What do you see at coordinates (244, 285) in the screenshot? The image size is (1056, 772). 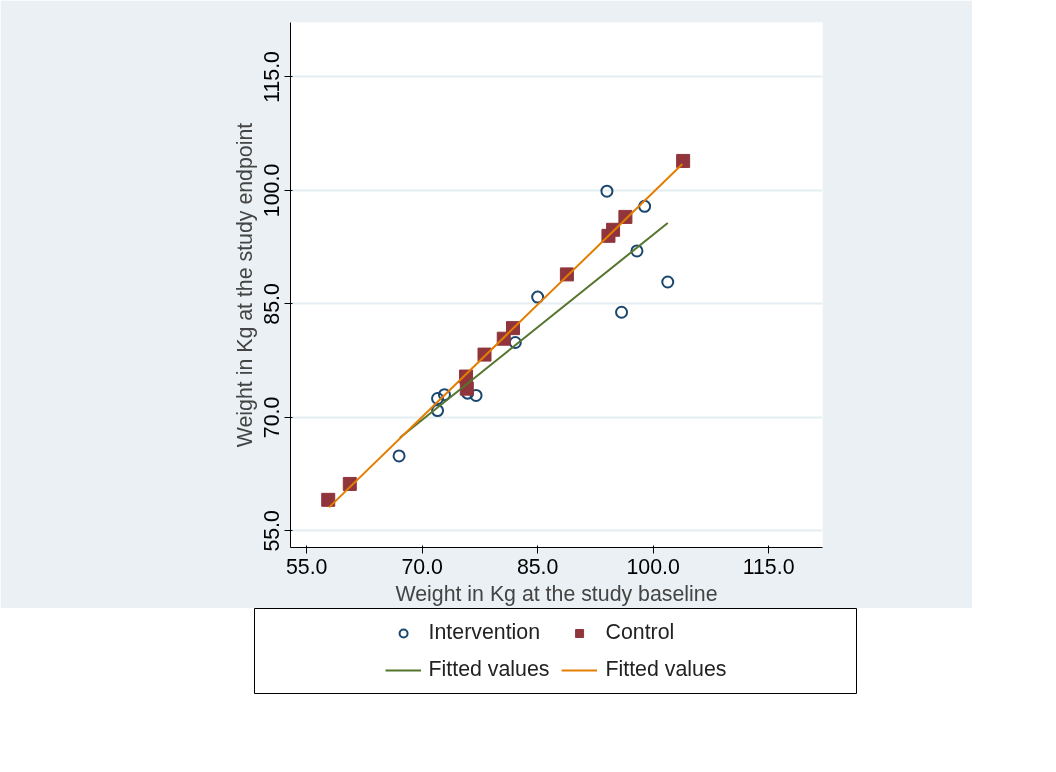 I see `y-axis-title: Weight in Kg at the study endpoint` at bounding box center [244, 285].